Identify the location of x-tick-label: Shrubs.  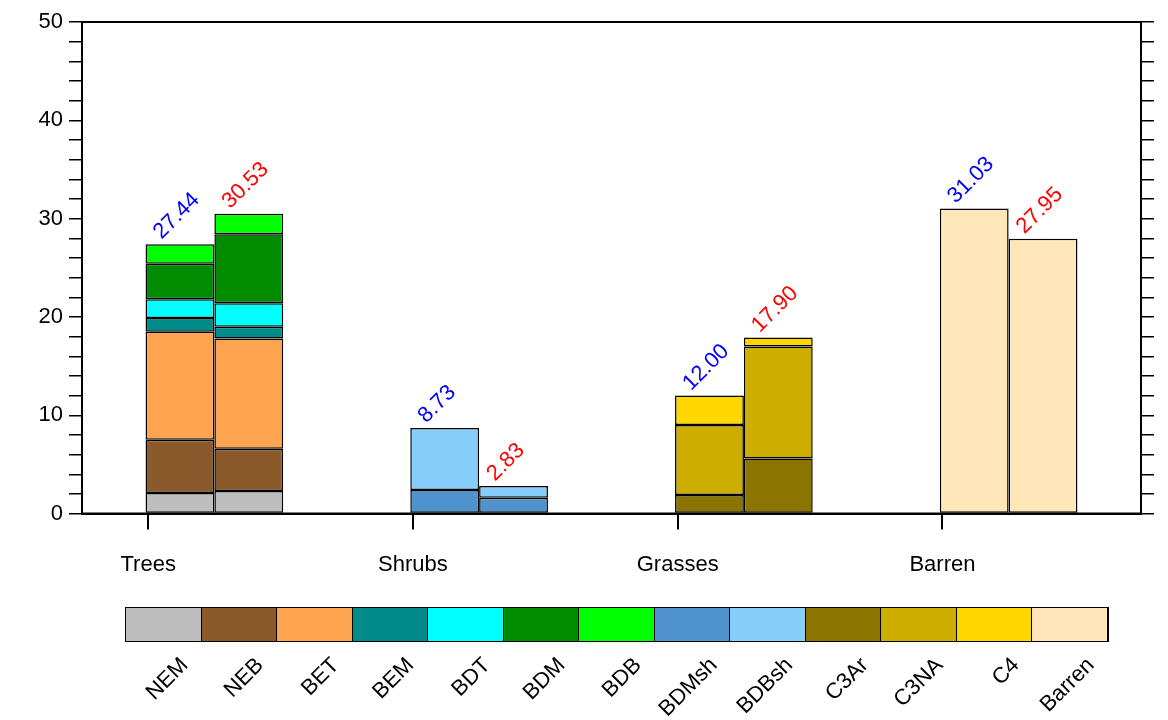
(413, 563).